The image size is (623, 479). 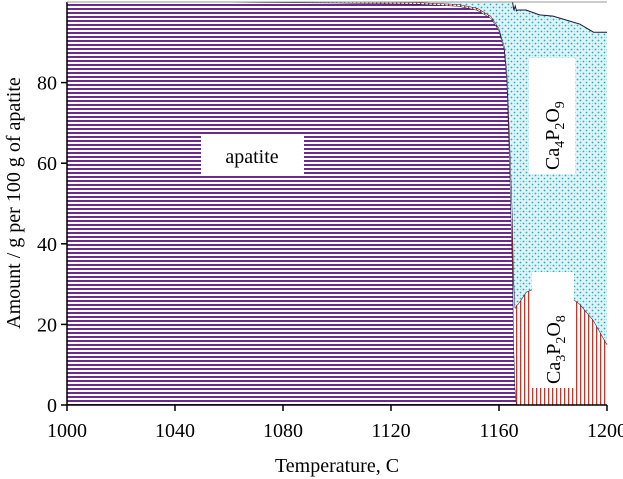 I want to click on y-tick-label: 60, so click(x=47, y=164).